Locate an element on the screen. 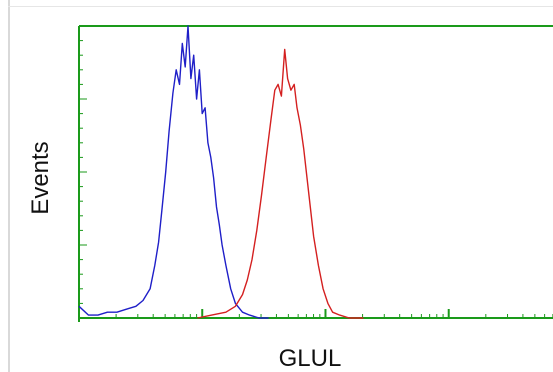  x-axis-label: GLUL is located at coordinates (310, 358).